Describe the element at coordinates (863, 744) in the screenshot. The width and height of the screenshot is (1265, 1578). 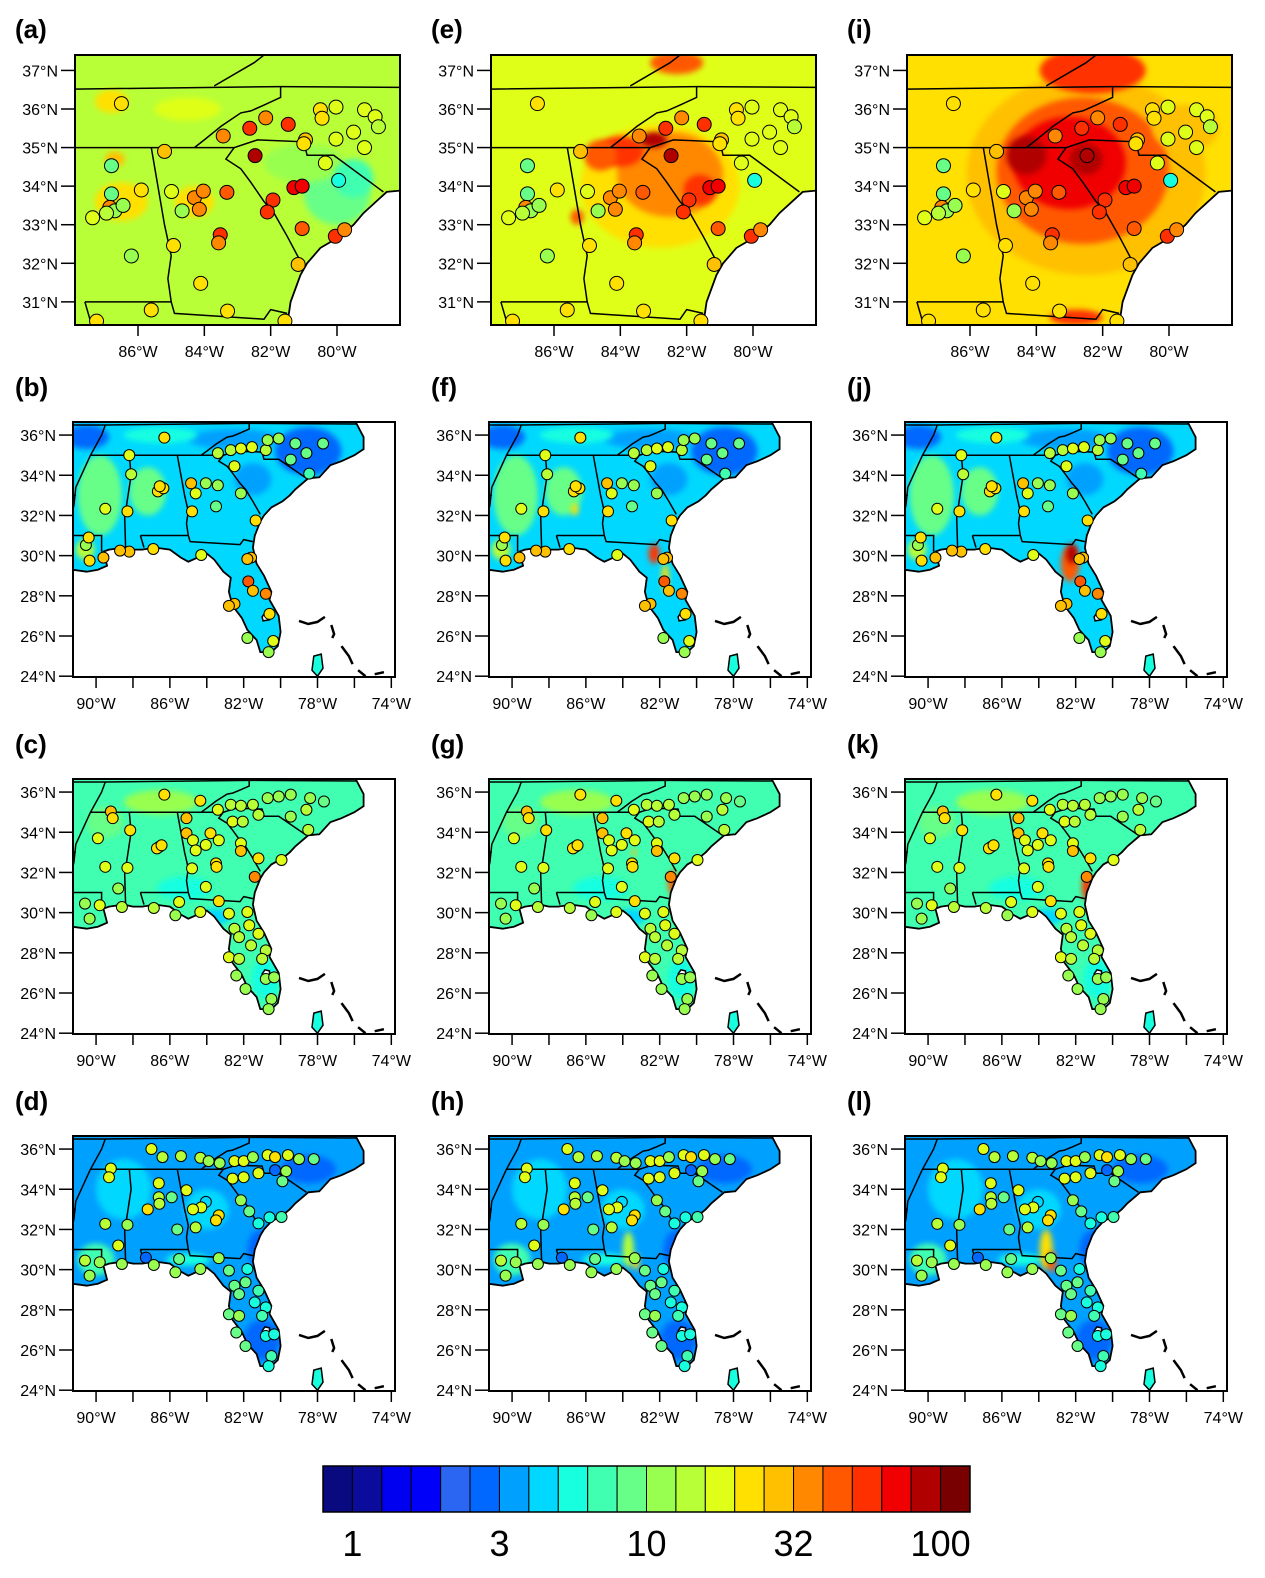
I see `panel-label: (k)` at that location.